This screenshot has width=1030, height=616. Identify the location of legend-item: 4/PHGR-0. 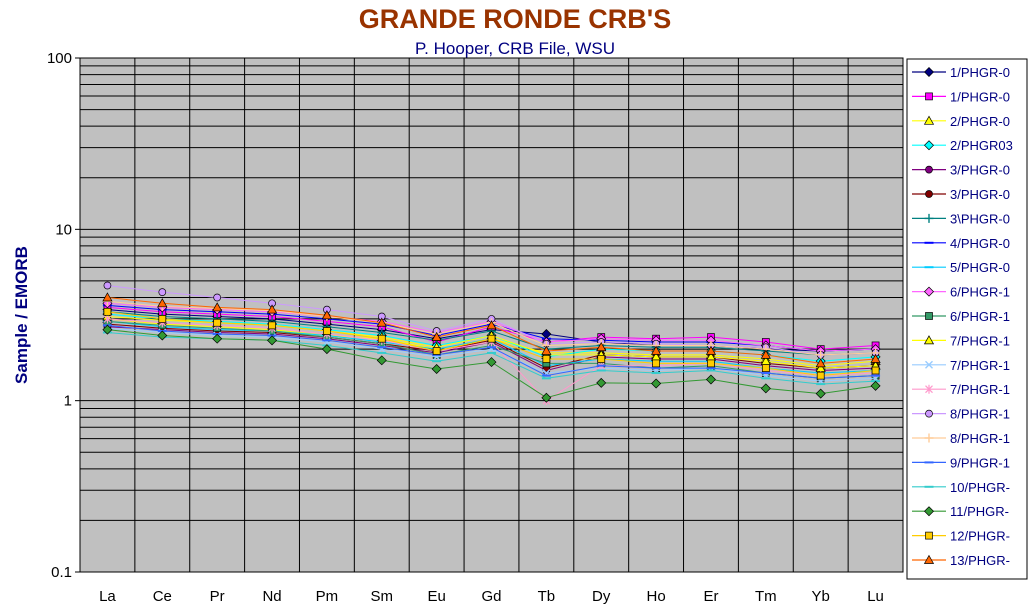
(961, 243).